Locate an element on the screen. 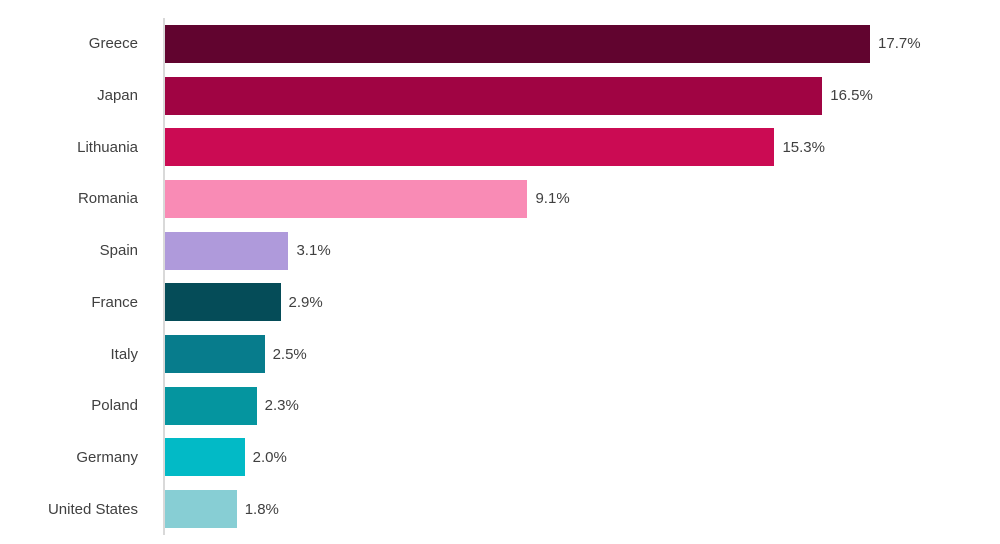  bar-area: 15.3% is located at coordinates (523, 147).